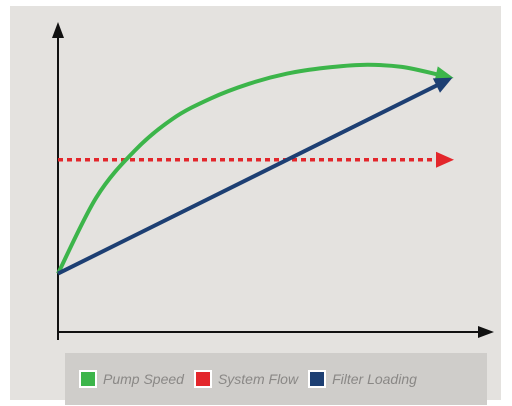 The height and width of the screenshot is (406, 512). I want to click on legend-swatch-pump-speed, so click(88, 379).